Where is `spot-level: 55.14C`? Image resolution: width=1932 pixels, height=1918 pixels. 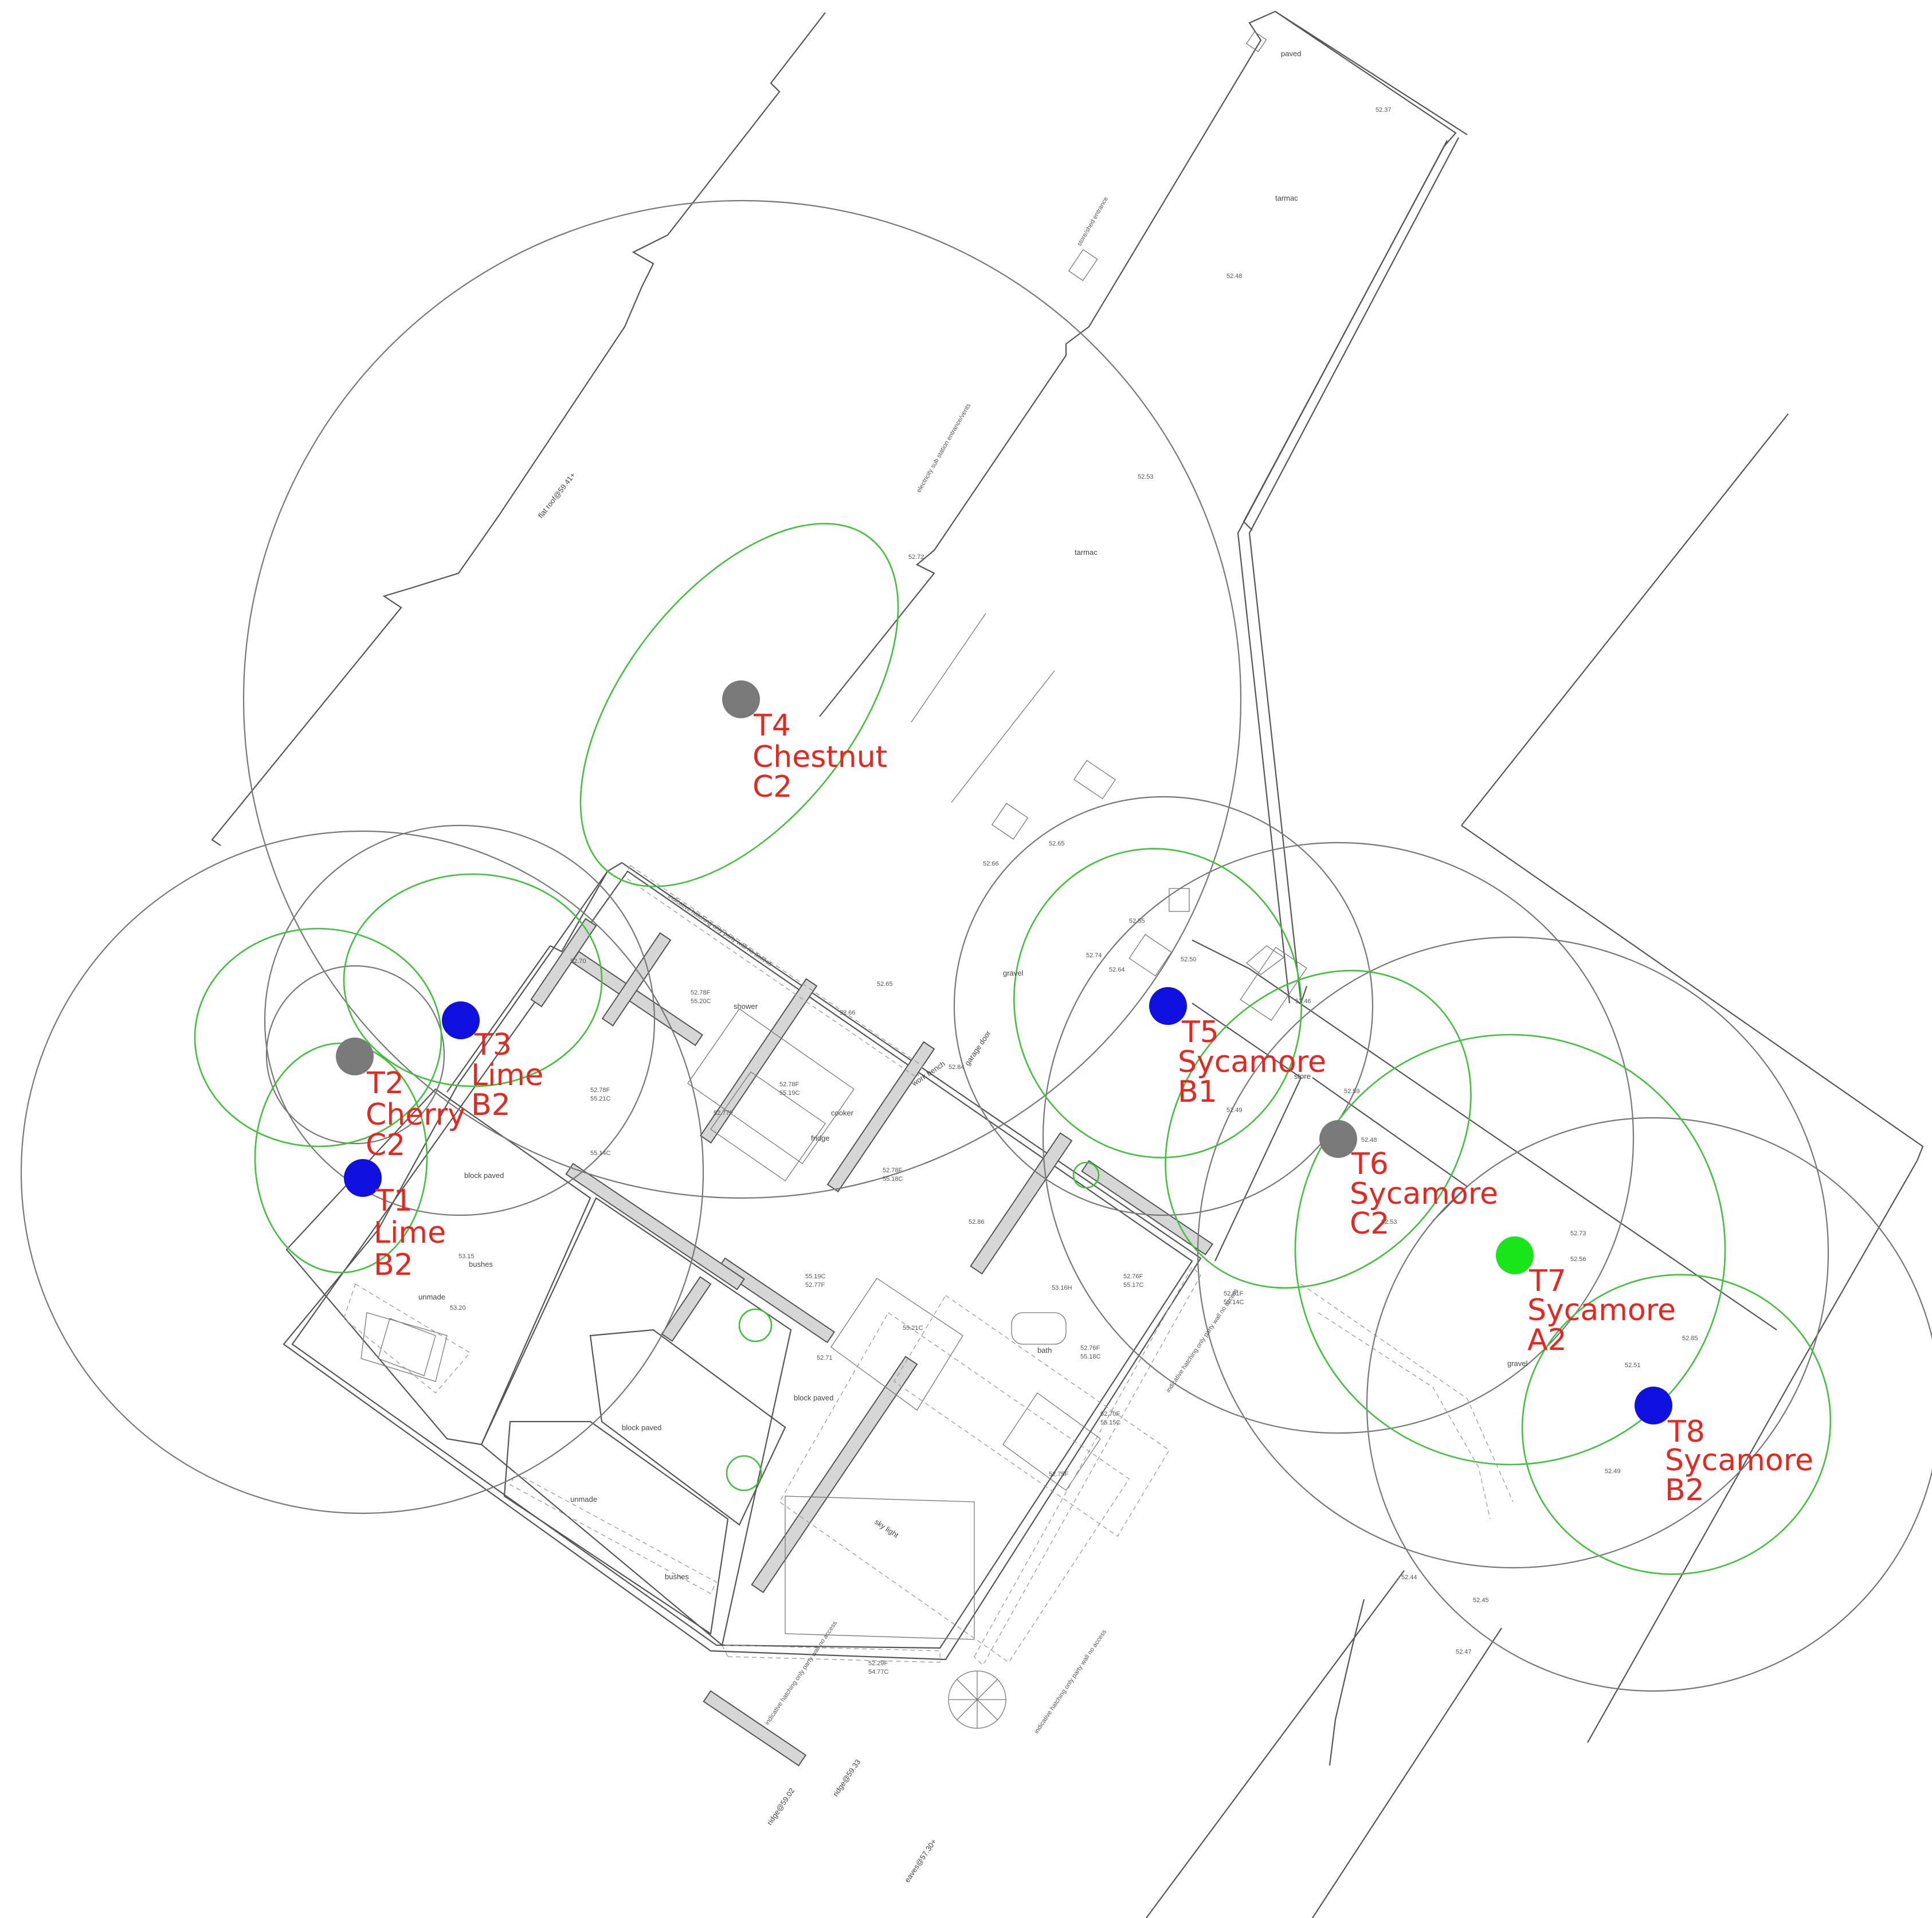
spot-level: 55.14C is located at coordinates (600, 1153).